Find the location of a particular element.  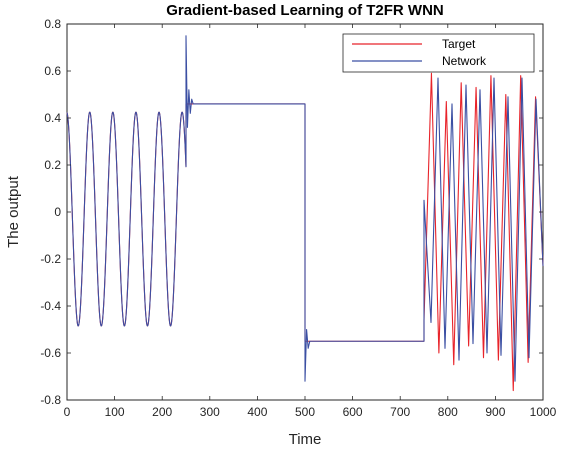

y-tick-label: 0.4 is located at coordinates (52, 118).